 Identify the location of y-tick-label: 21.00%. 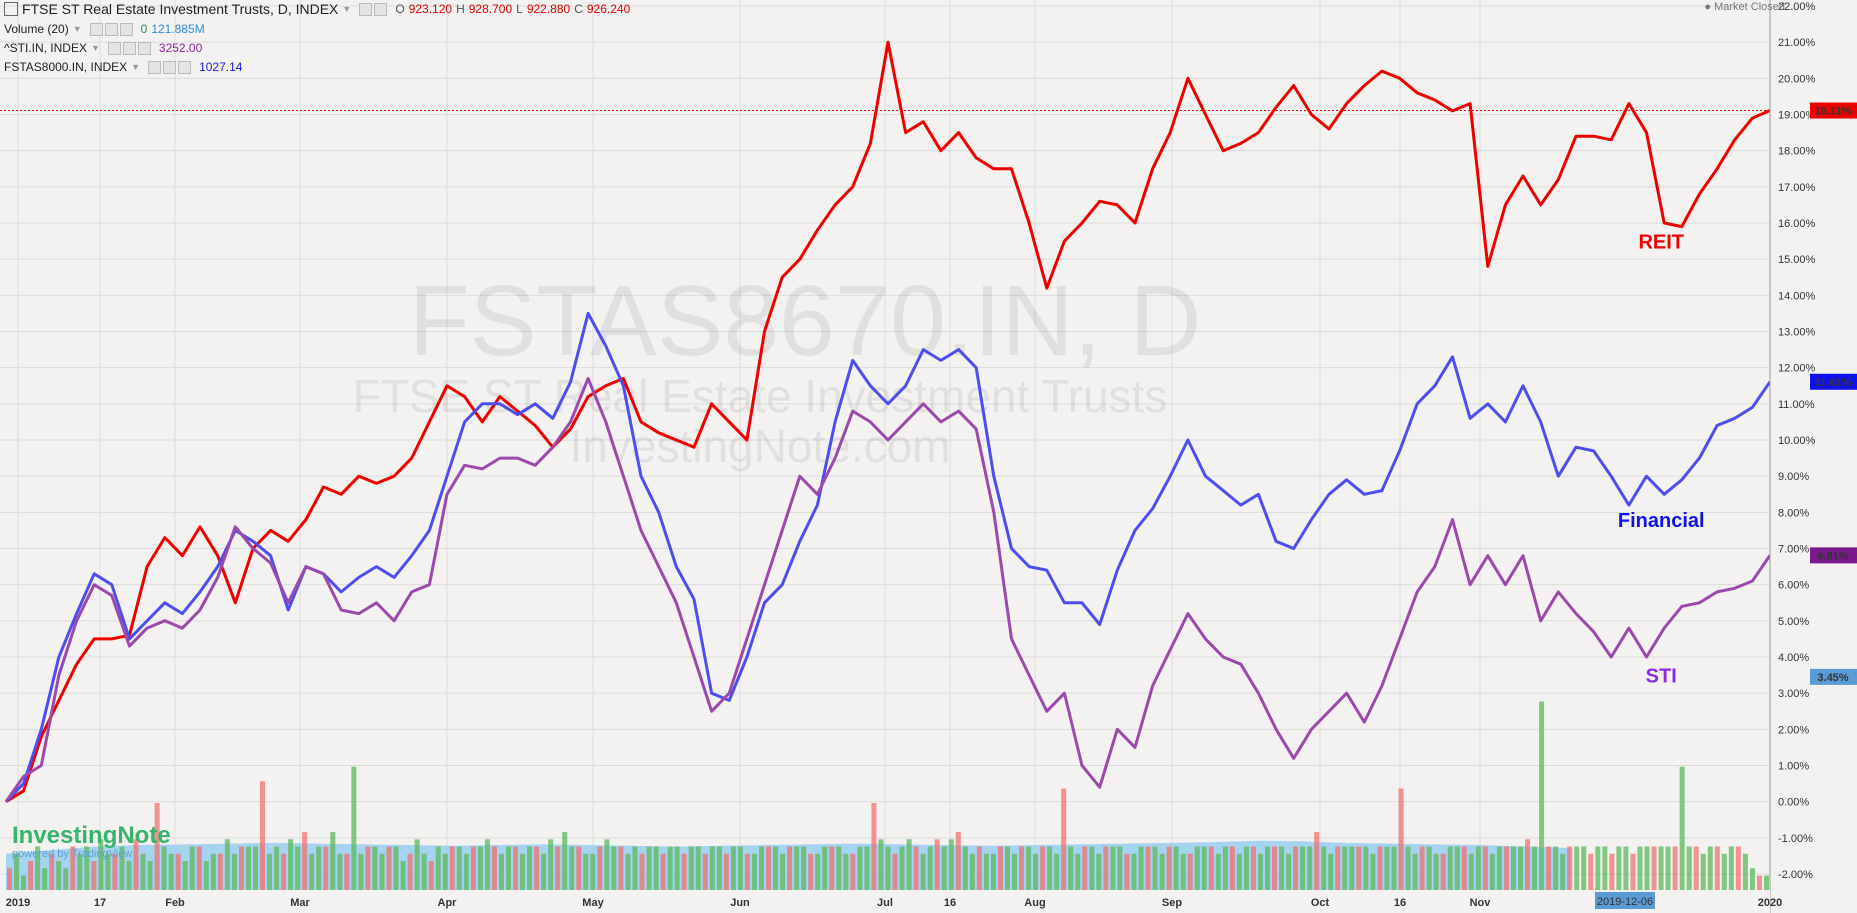
(1797, 43).